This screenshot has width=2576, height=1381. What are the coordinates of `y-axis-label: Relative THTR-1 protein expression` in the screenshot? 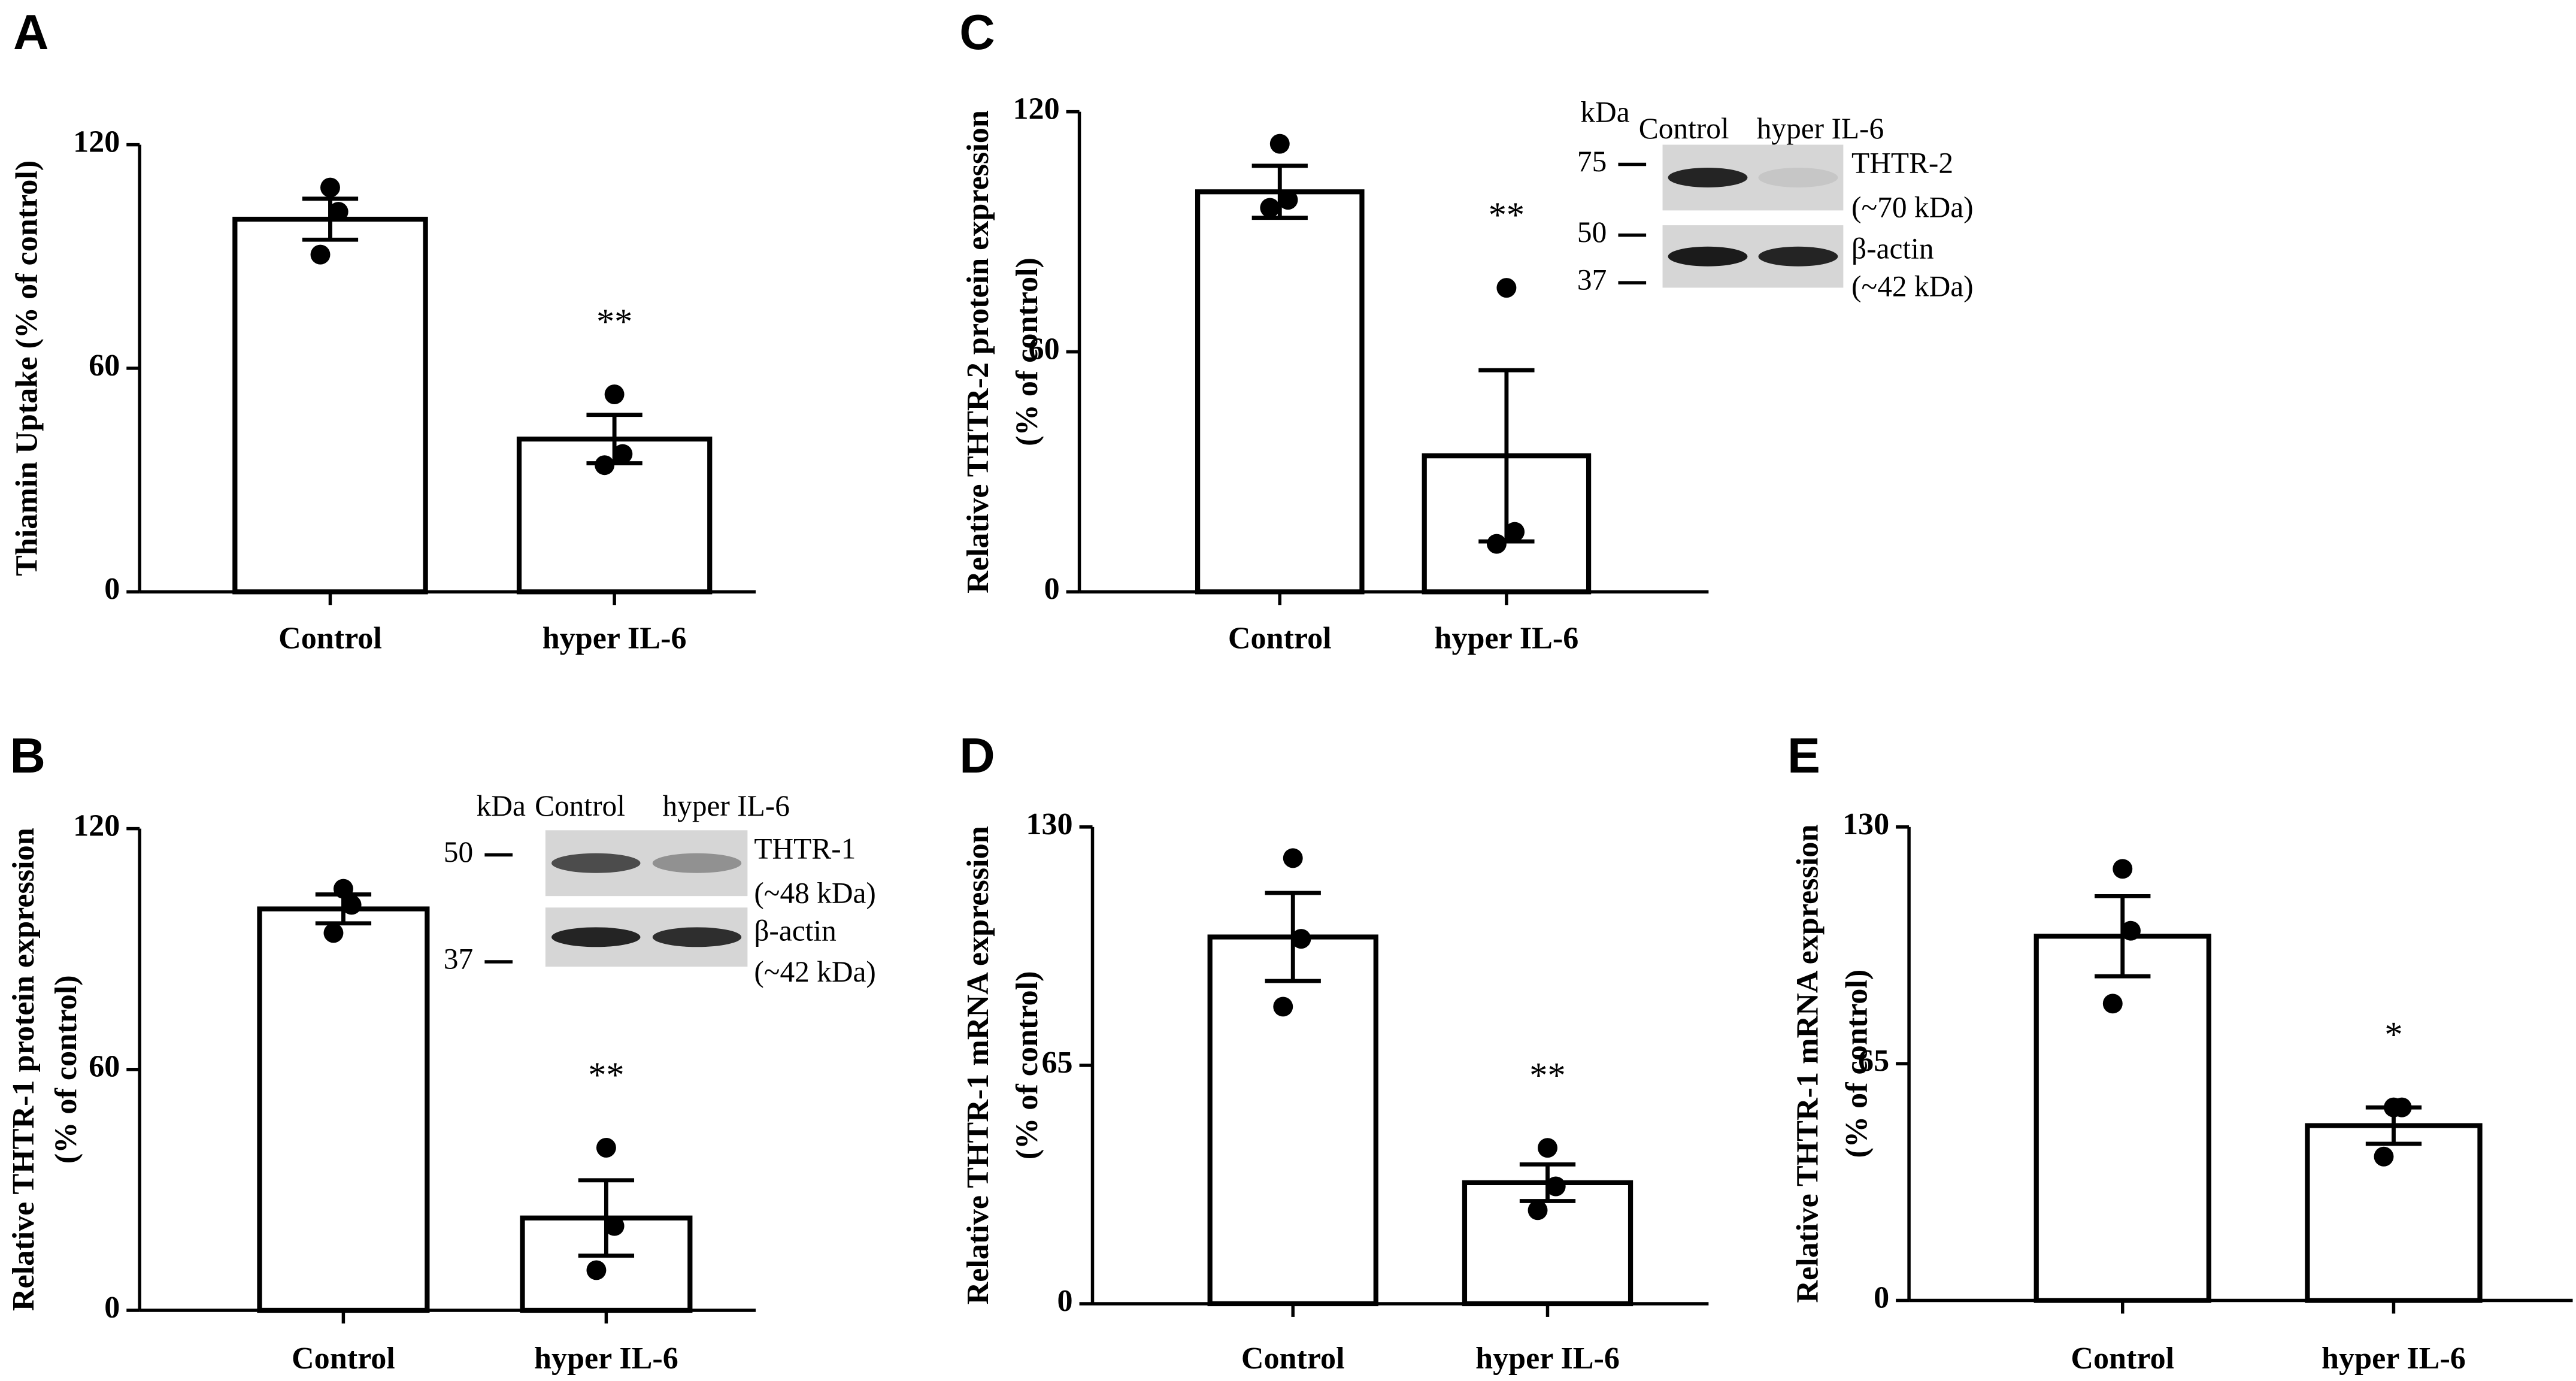 It's located at (24, 1069).